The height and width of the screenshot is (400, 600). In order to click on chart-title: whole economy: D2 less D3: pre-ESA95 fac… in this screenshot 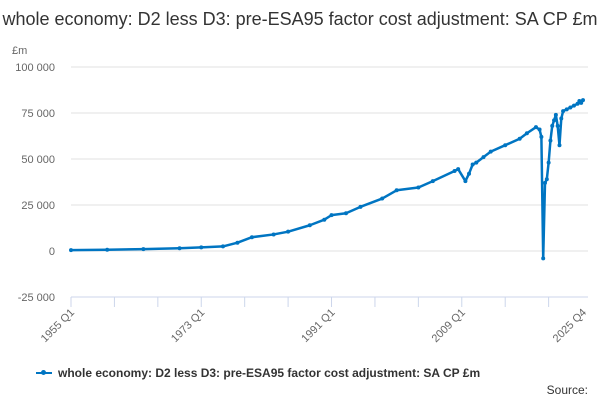, I will do `click(300, 19)`.